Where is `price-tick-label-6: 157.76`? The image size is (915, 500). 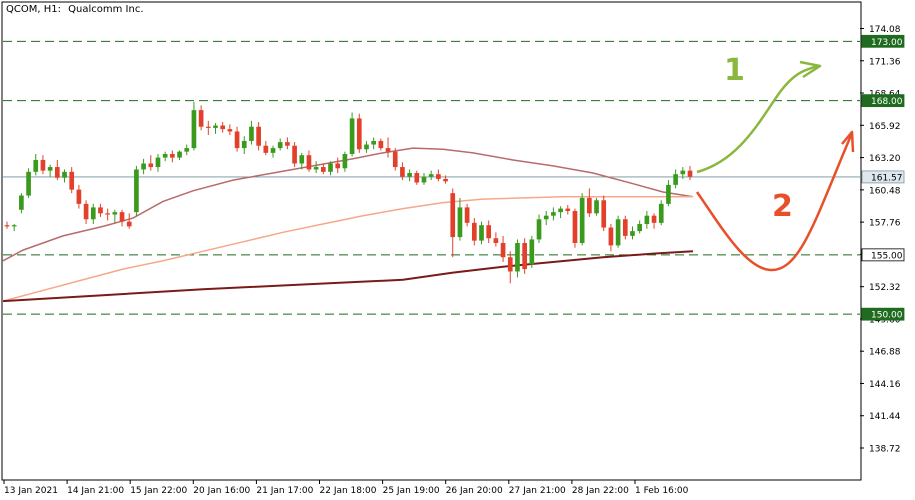
price-tick-label-6: 157.76 is located at coordinates (885, 224).